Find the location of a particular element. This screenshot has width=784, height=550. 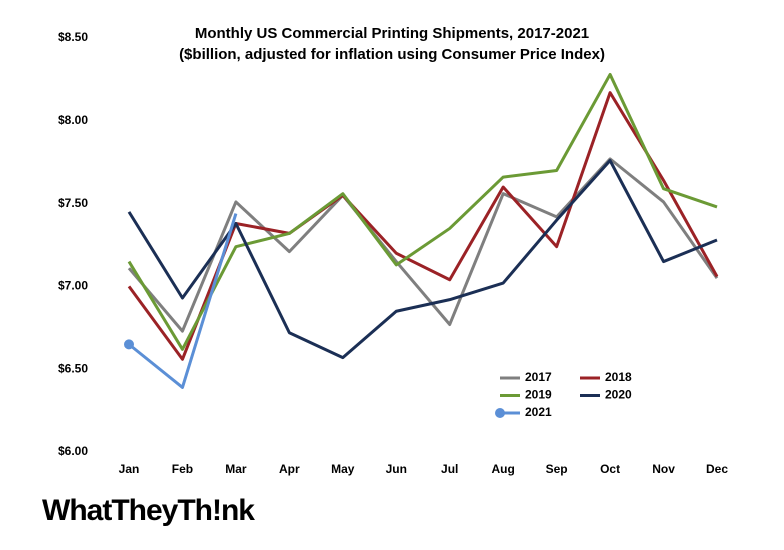

x-tick-label: Jul is located at coordinates (449, 469).